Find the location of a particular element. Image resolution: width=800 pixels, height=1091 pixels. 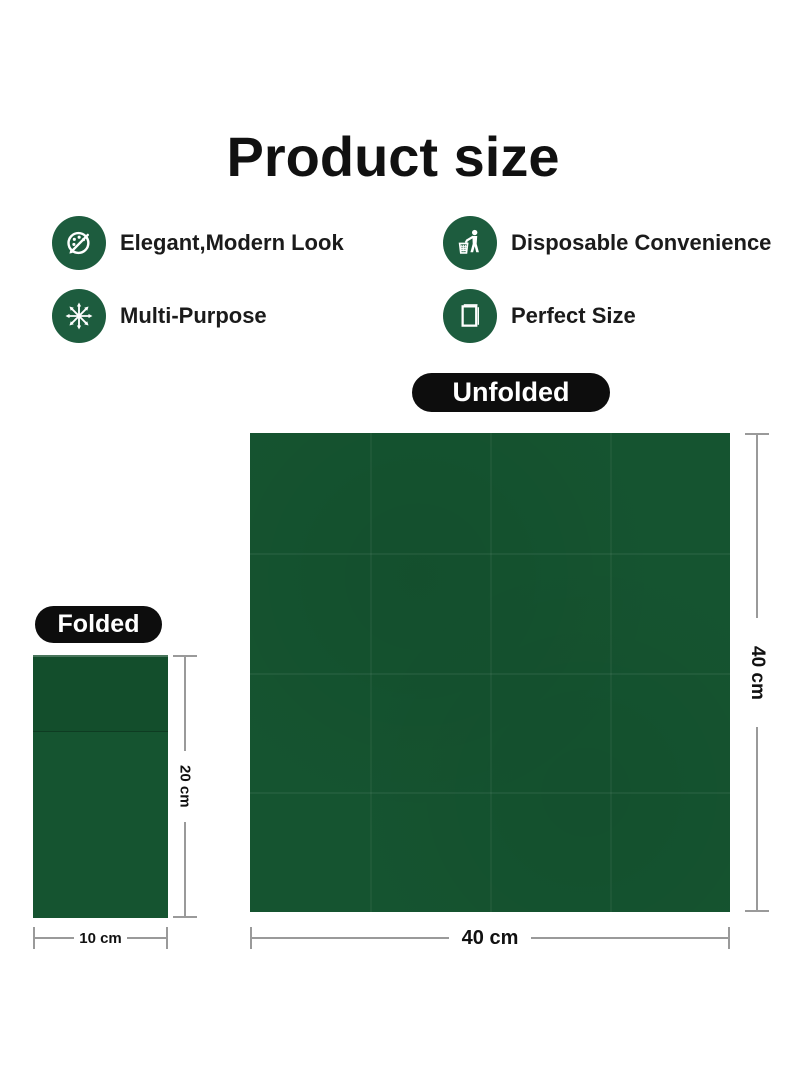

folded-badge: Folded is located at coordinates (98, 624).